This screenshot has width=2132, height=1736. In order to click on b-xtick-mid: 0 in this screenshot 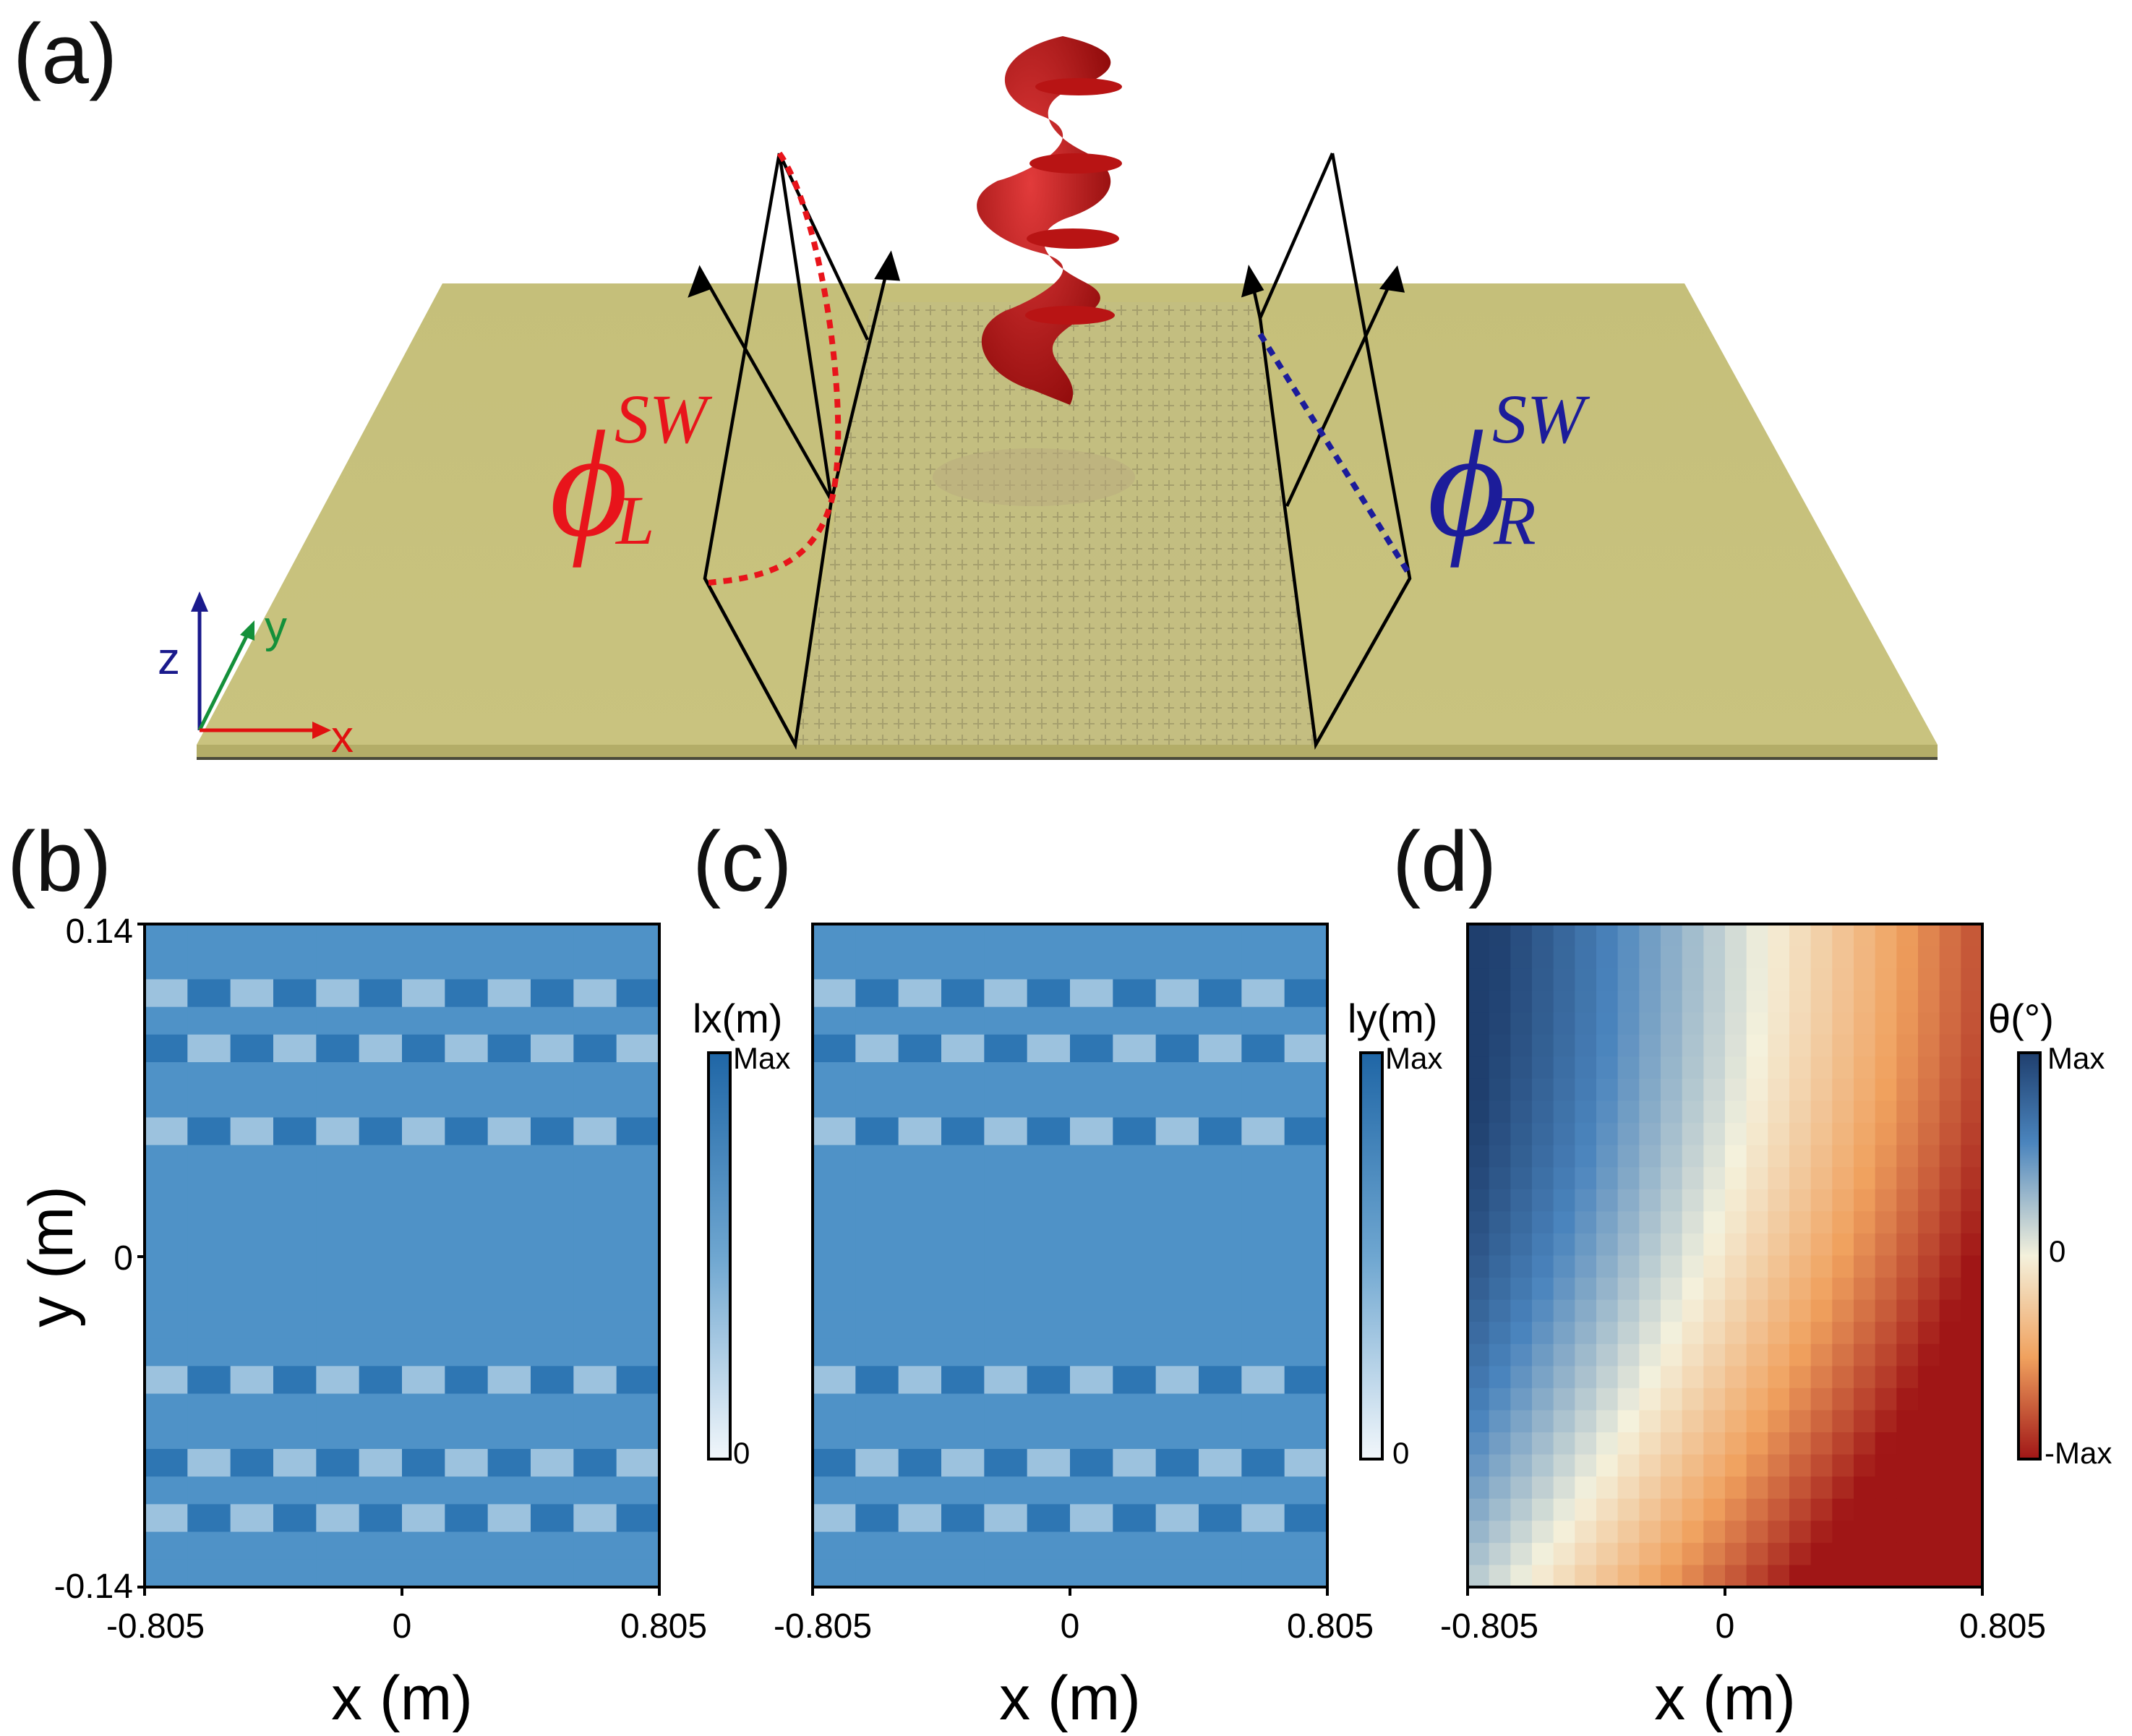, I will do `click(402, 1626)`.